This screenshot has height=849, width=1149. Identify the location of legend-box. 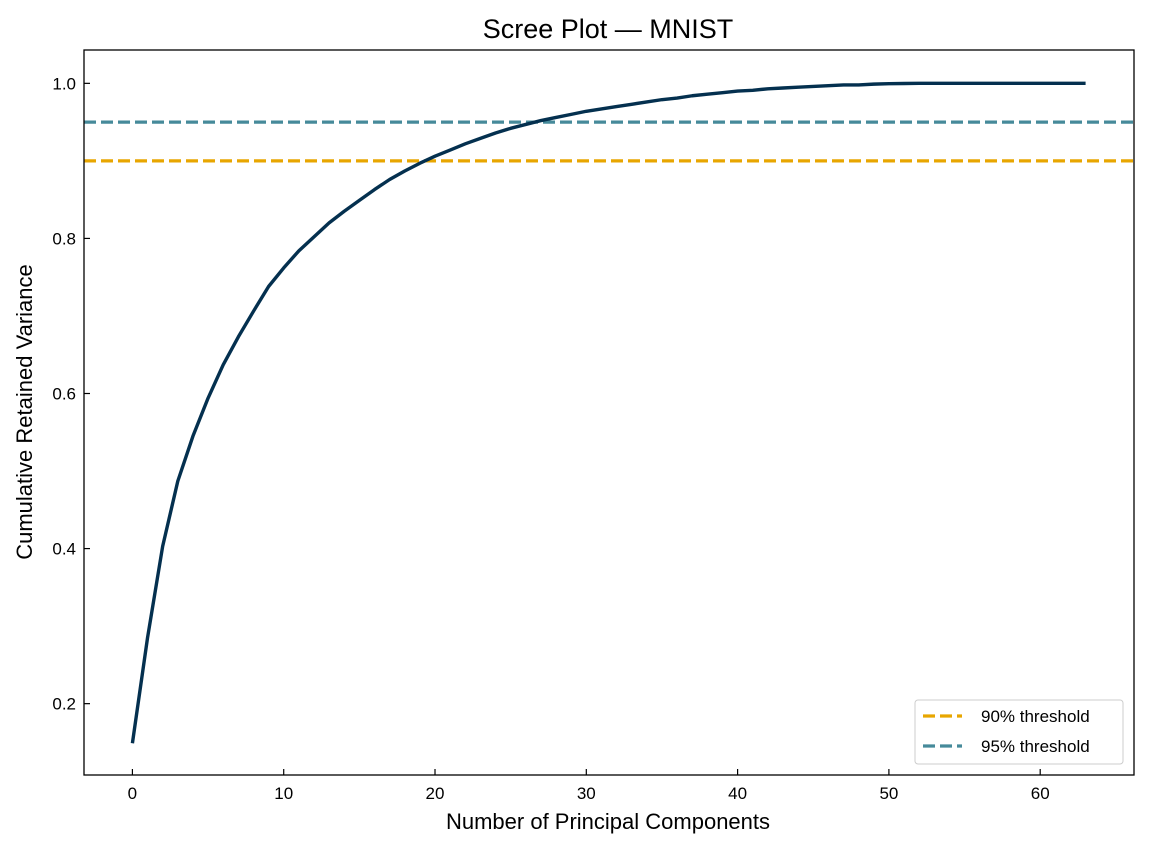
(1019, 732).